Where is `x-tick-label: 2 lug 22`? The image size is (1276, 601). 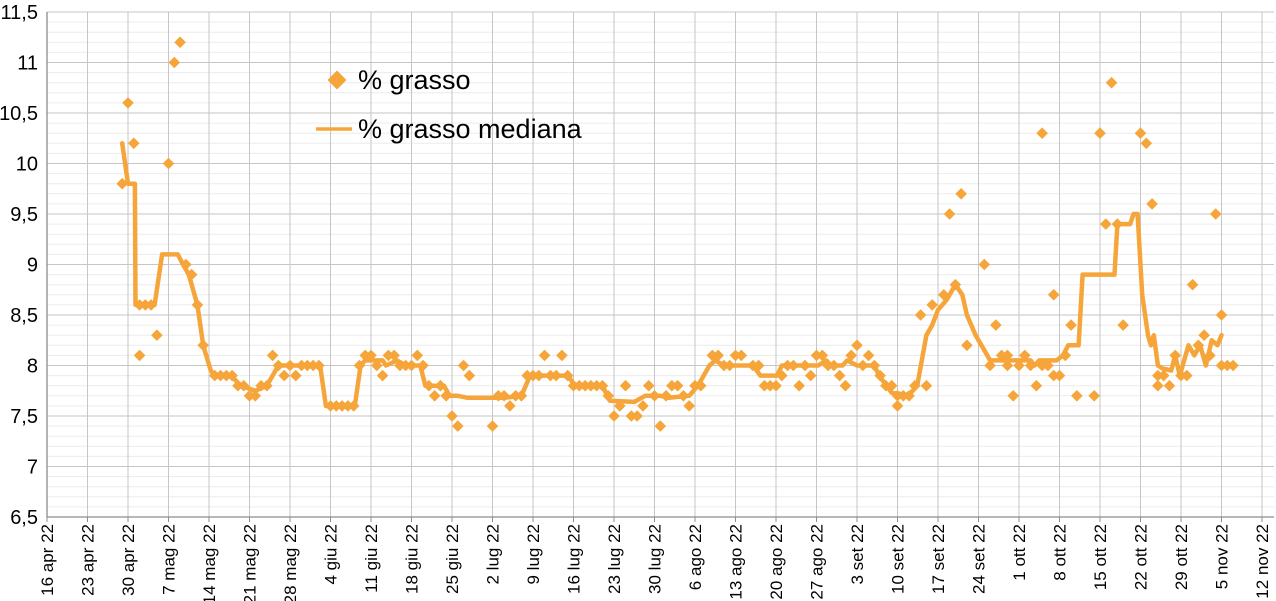
x-tick-label: 2 lug 22 is located at coordinates (493, 554).